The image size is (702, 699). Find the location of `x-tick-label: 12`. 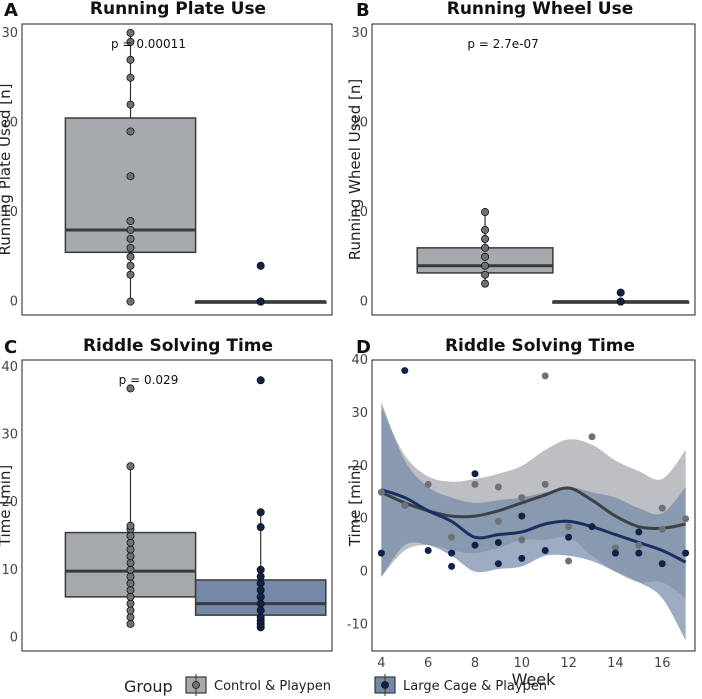

x-tick-label: 12 is located at coordinates (568, 663).